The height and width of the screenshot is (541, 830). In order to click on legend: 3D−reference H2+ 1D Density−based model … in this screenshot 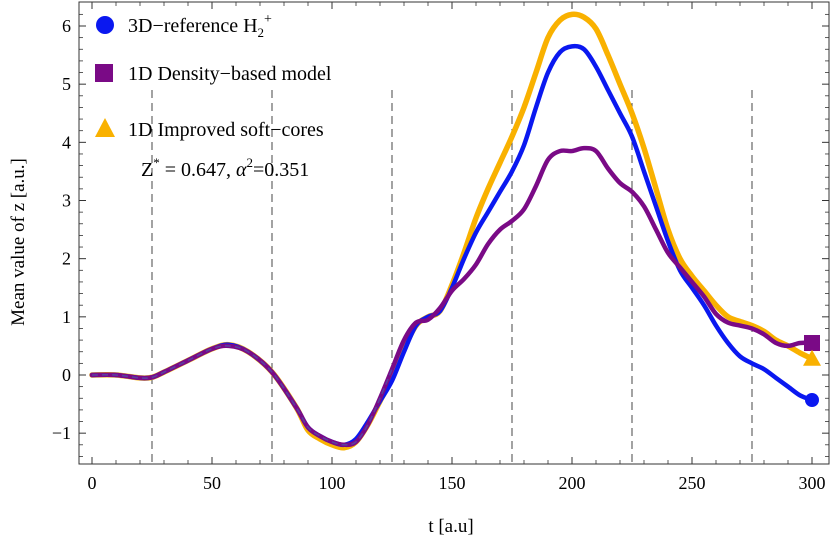, I will do `click(213, 96)`.